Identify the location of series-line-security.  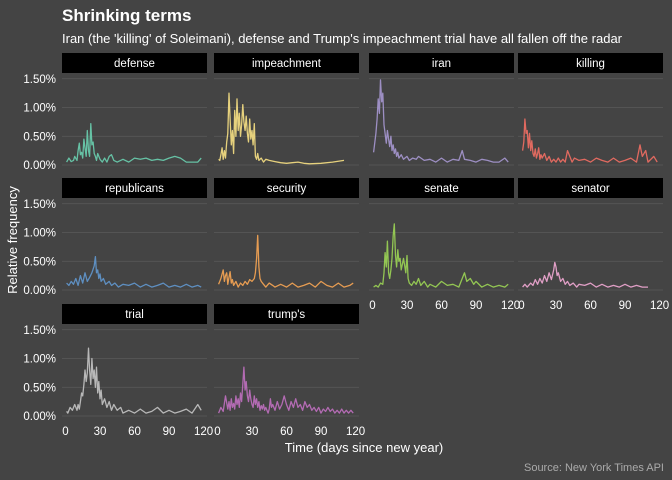
(285, 261).